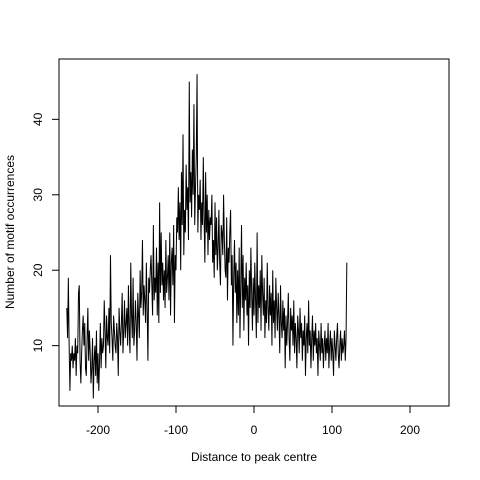 The height and width of the screenshot is (480, 480). Describe the element at coordinates (253, 421) in the screenshot. I see `x-axis: -200 -100 0 100 200` at that location.